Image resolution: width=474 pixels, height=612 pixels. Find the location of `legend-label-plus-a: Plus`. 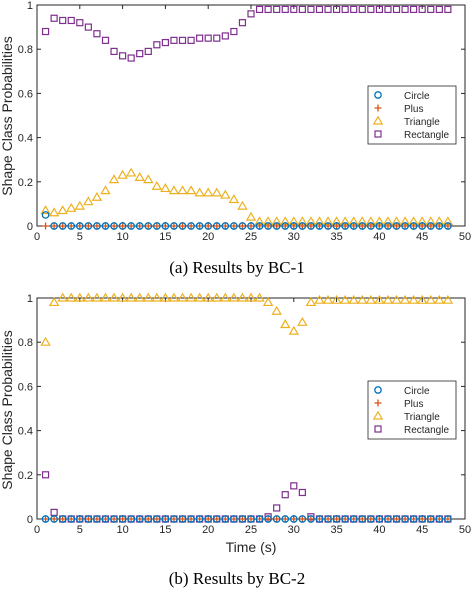

legend-label-plus-a: Plus is located at coordinates (413, 109).